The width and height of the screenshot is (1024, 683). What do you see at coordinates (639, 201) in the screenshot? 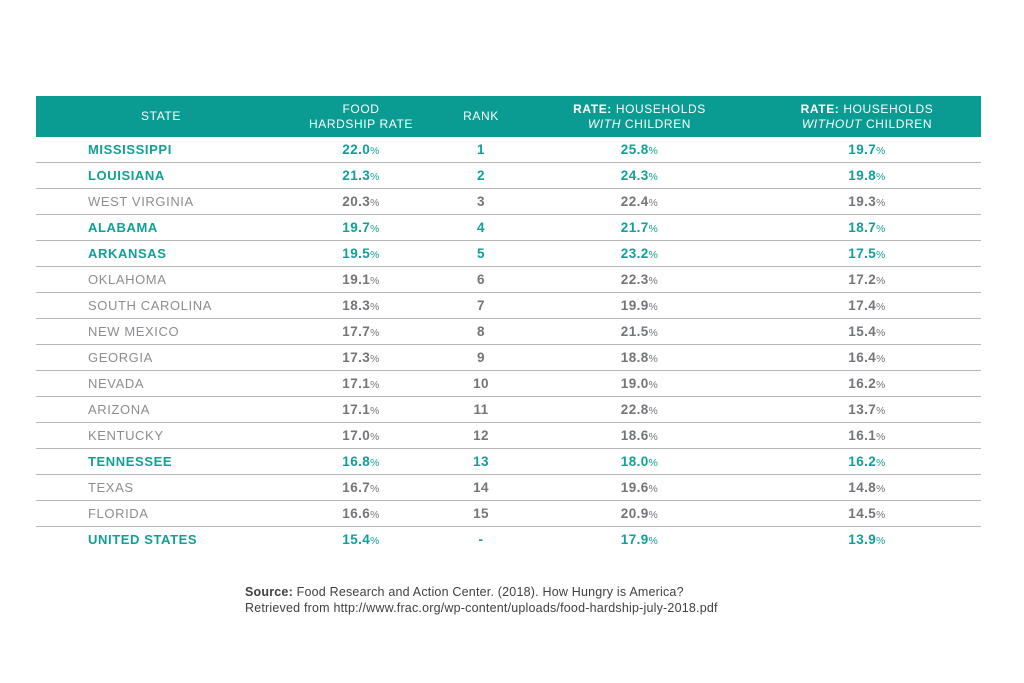
I see `with-children-rate-cell: 22.4%` at bounding box center [639, 201].